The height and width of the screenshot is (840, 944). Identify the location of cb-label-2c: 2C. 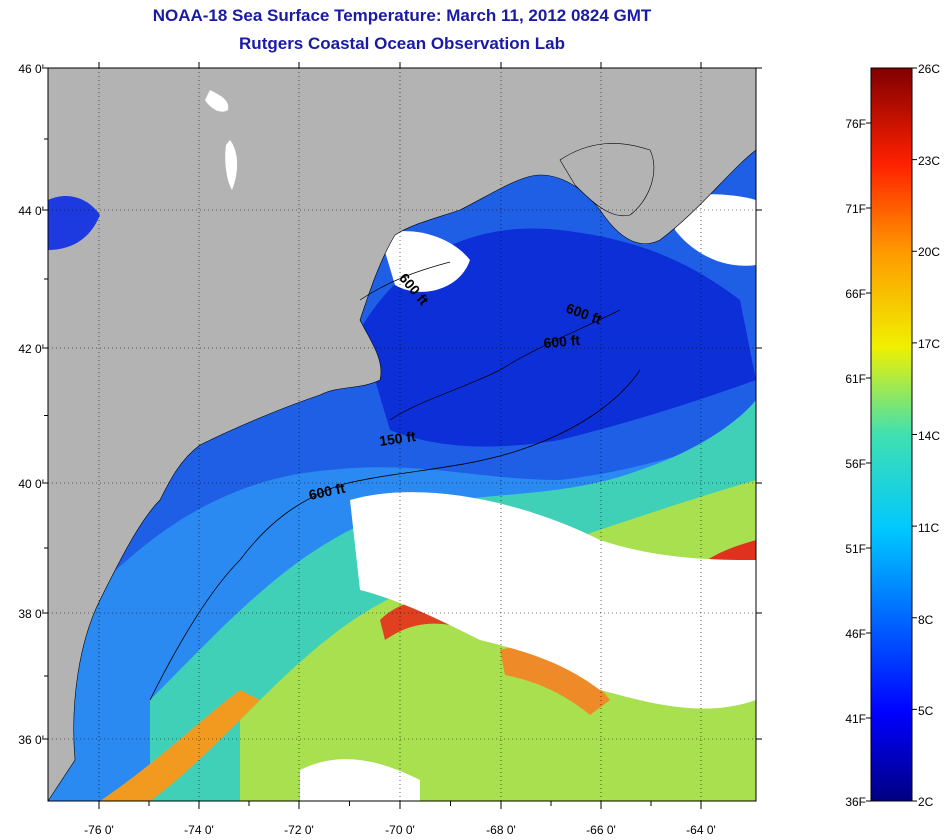
(926, 802).